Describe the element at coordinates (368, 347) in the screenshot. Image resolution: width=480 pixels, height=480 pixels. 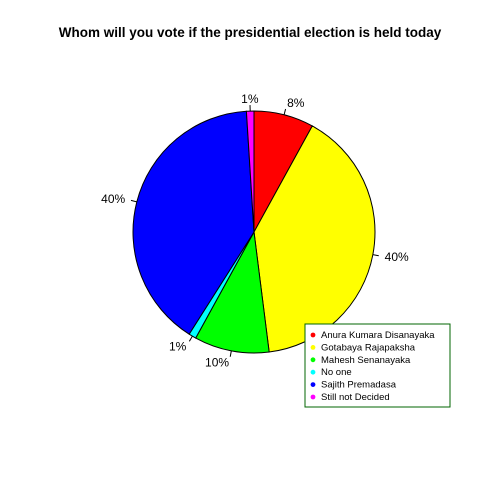
I see `legend-entry: Gotabaya Rajapaksha` at that location.